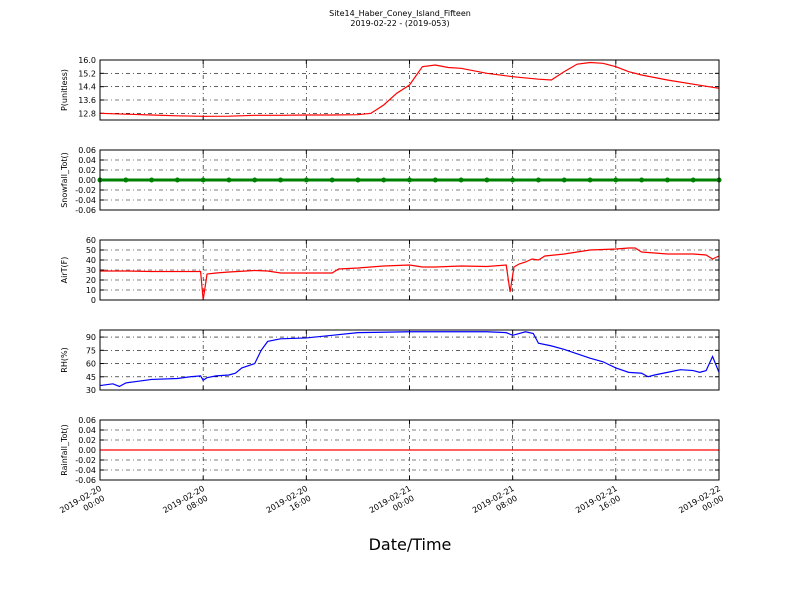 The height and width of the screenshot is (600, 800). I want to click on y-tick-label: 40, so click(91, 260).